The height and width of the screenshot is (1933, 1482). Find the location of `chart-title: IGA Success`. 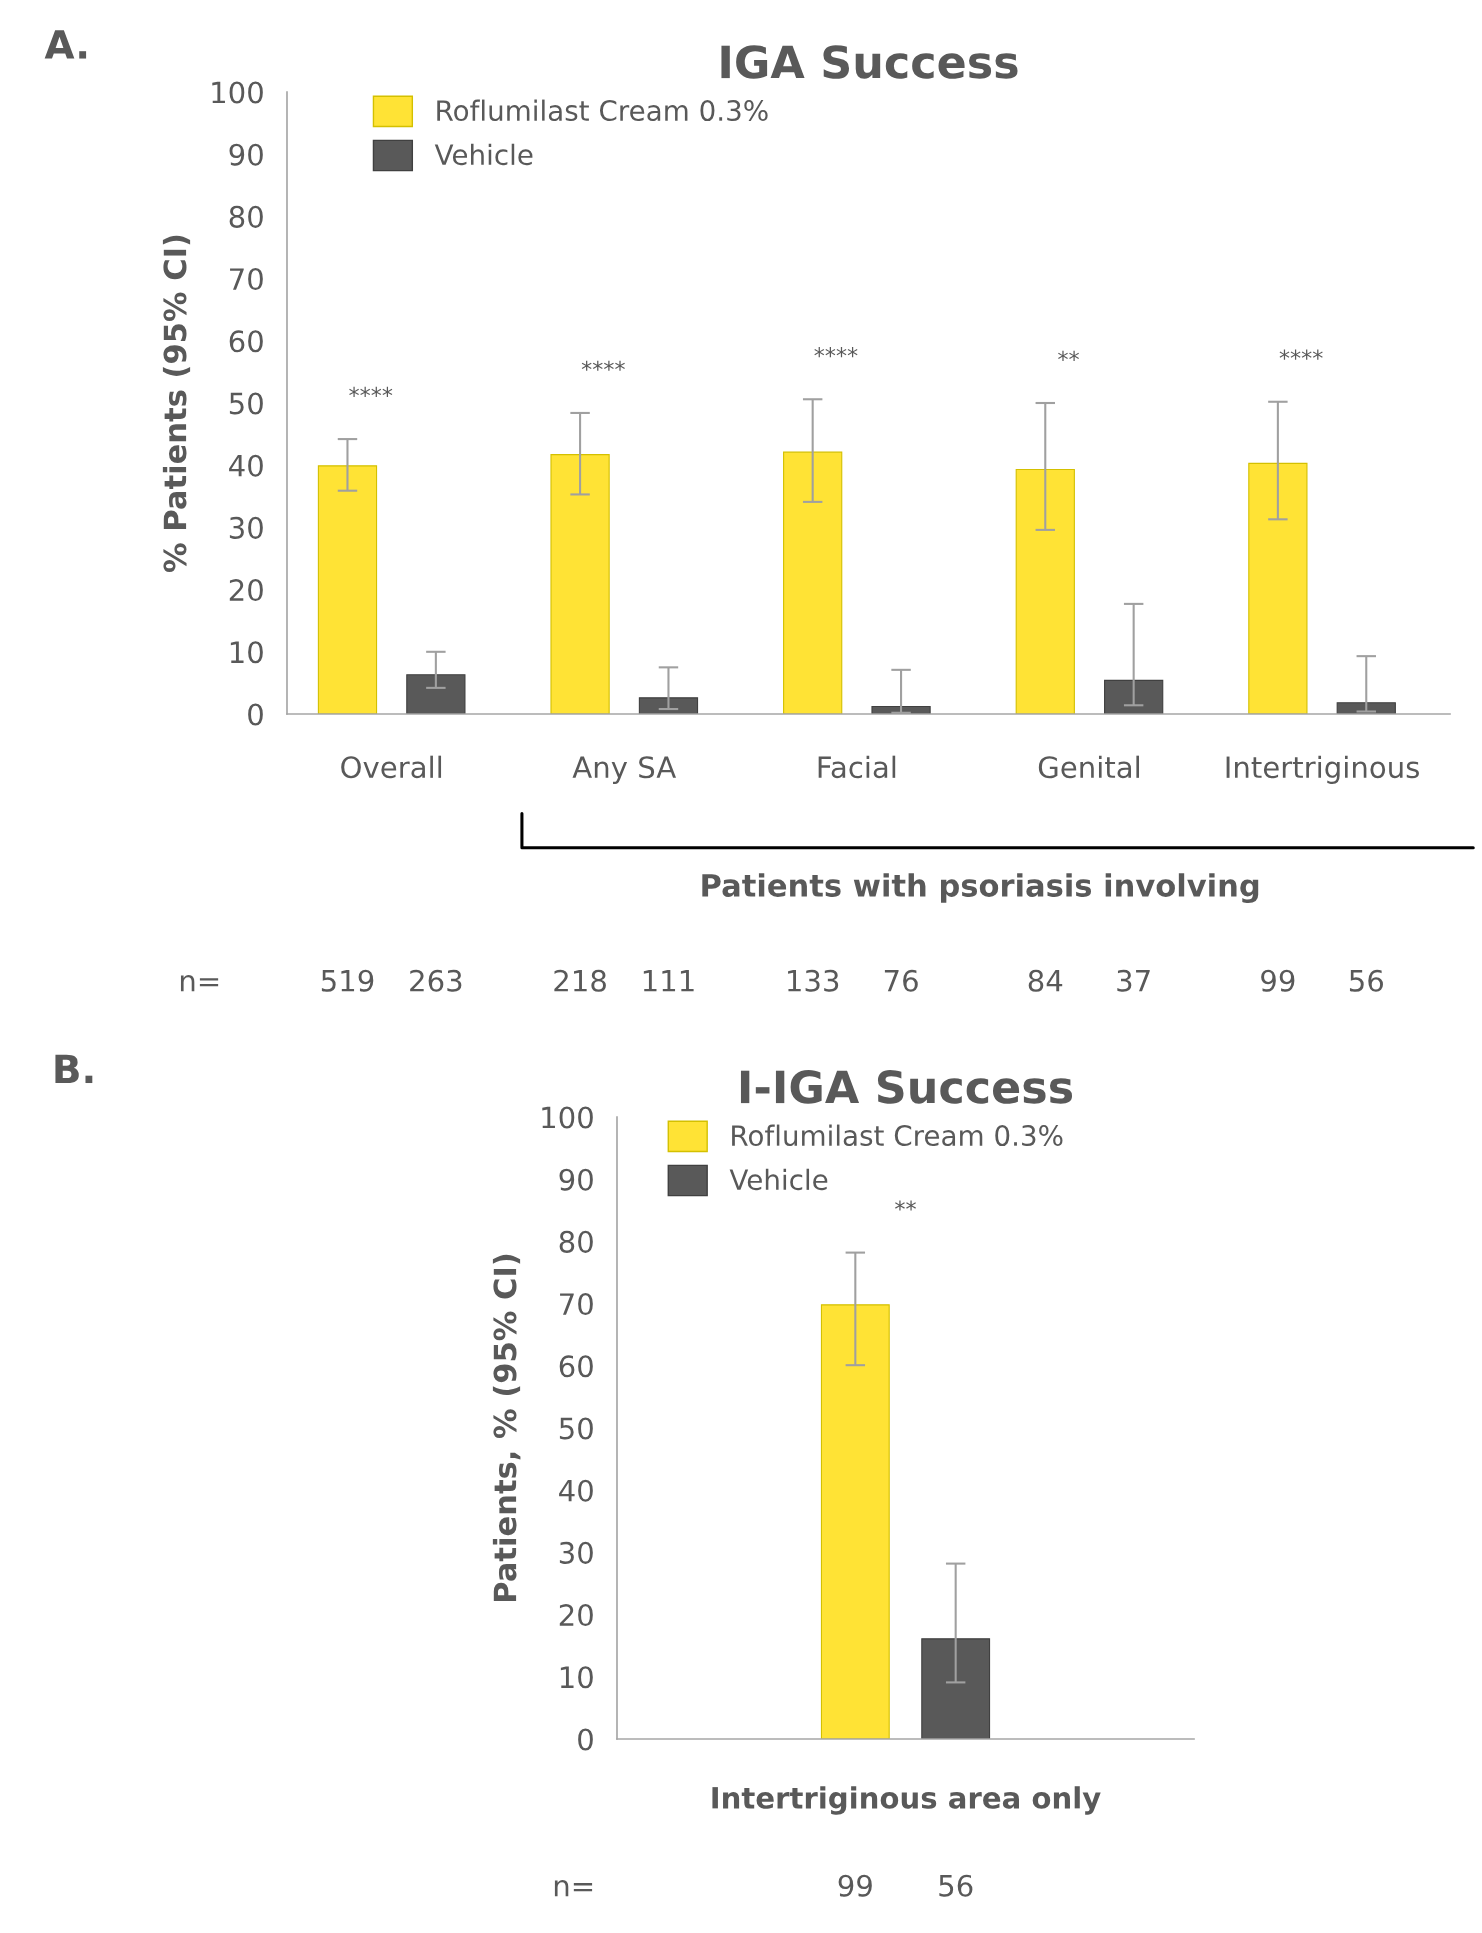

chart-title: IGA Success is located at coordinates (869, 62).